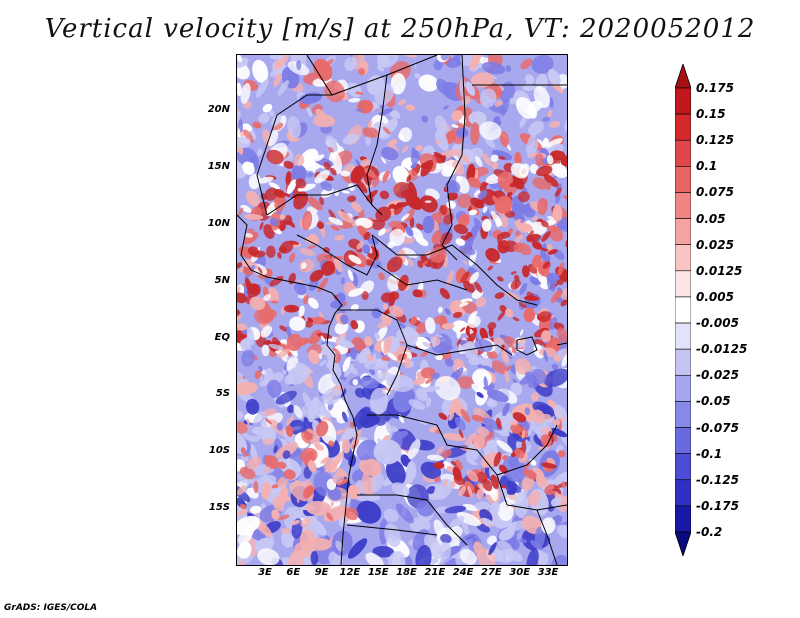  I want to click on colorbar-label: 0.15, so click(711, 114).